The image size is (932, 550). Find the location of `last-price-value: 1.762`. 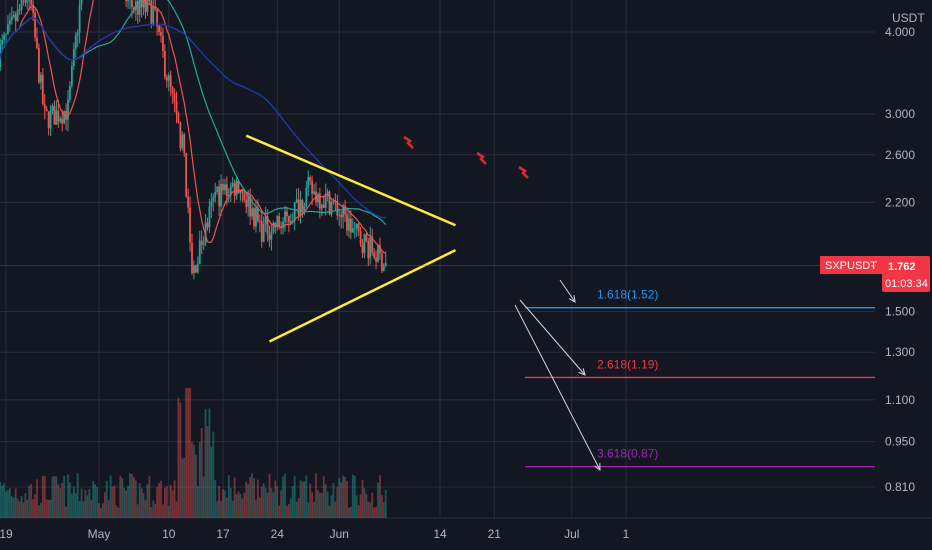

last-price-value: 1.762 is located at coordinates (902, 267).